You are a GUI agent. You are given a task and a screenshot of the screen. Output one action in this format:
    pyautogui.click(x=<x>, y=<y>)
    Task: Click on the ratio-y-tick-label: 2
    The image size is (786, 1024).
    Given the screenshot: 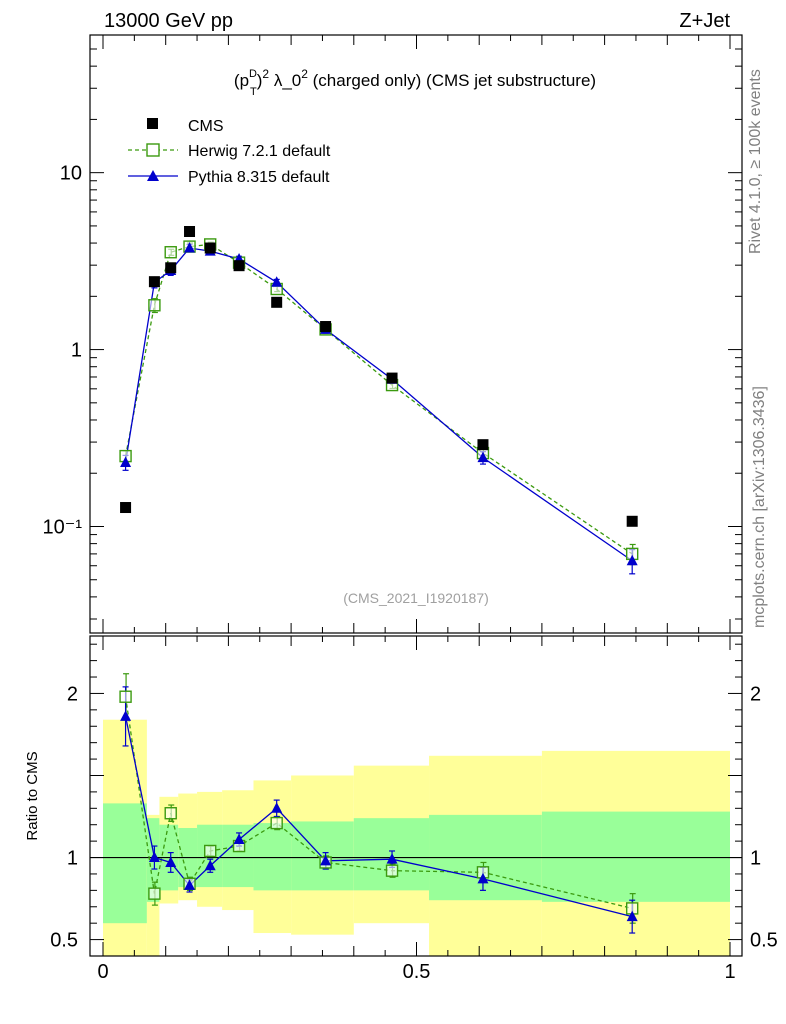 What is the action you would take?
    pyautogui.click(x=72, y=694)
    